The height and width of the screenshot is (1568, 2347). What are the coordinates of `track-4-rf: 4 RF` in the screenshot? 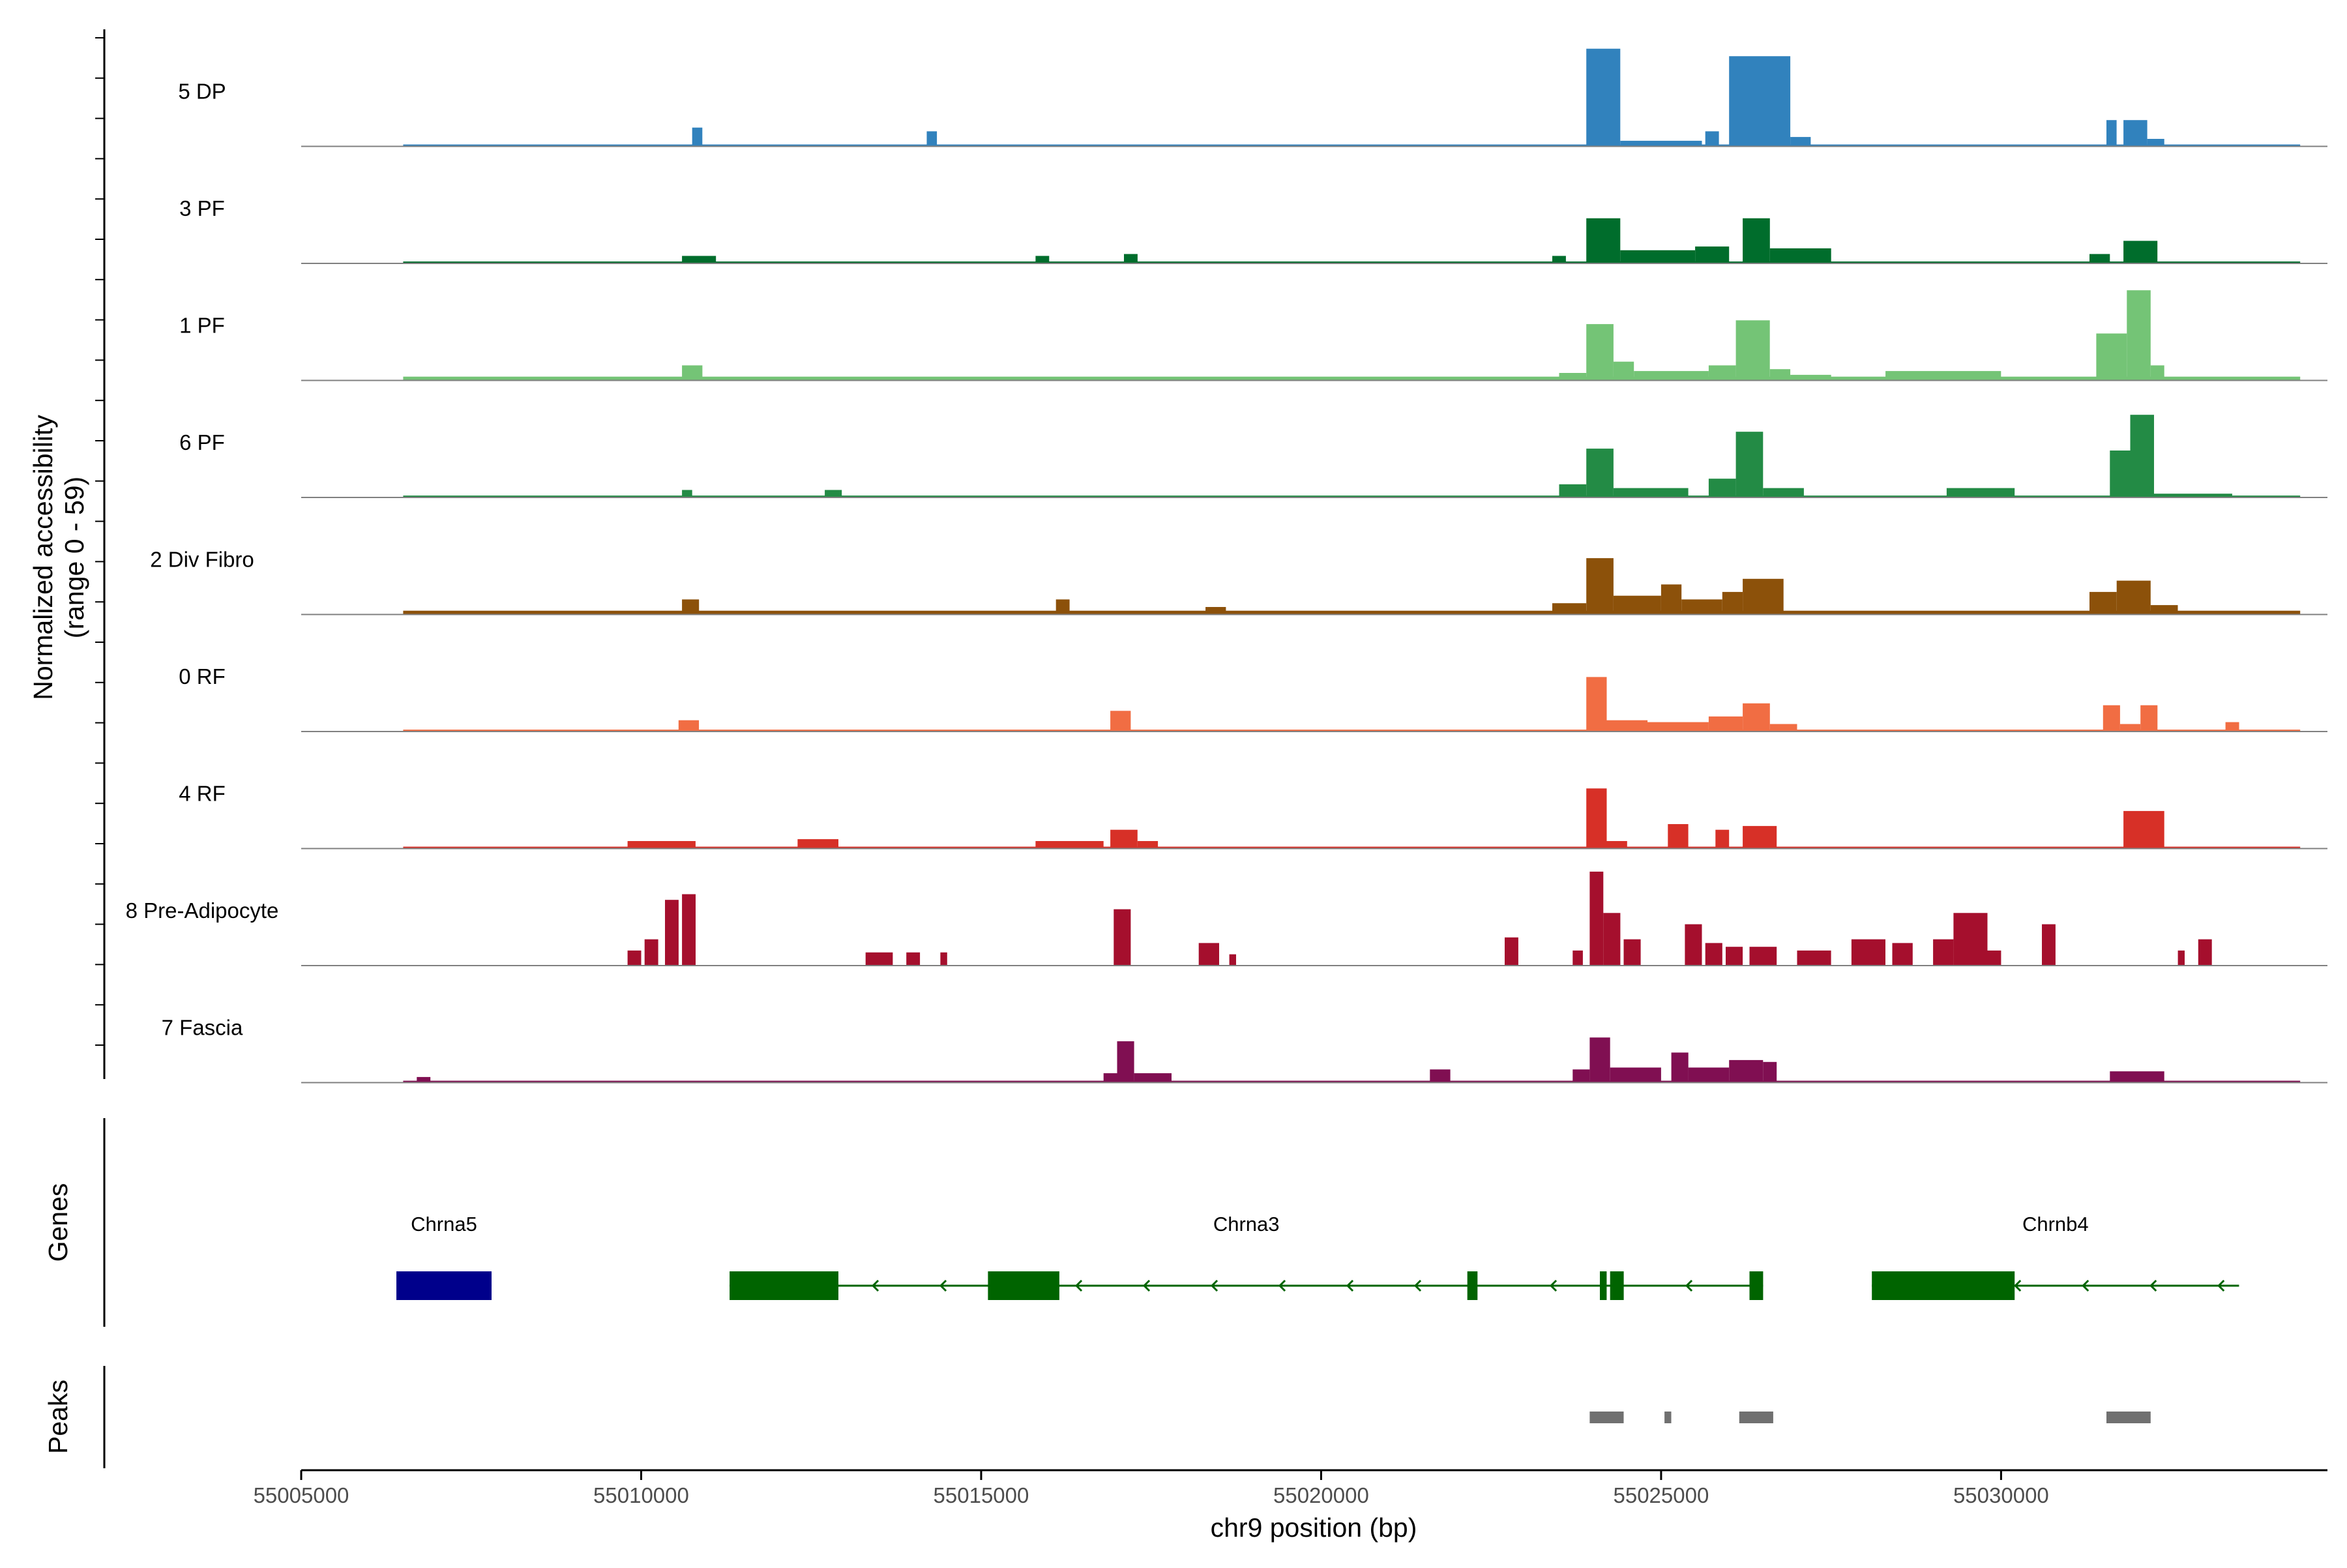 It's located at (1253, 816).